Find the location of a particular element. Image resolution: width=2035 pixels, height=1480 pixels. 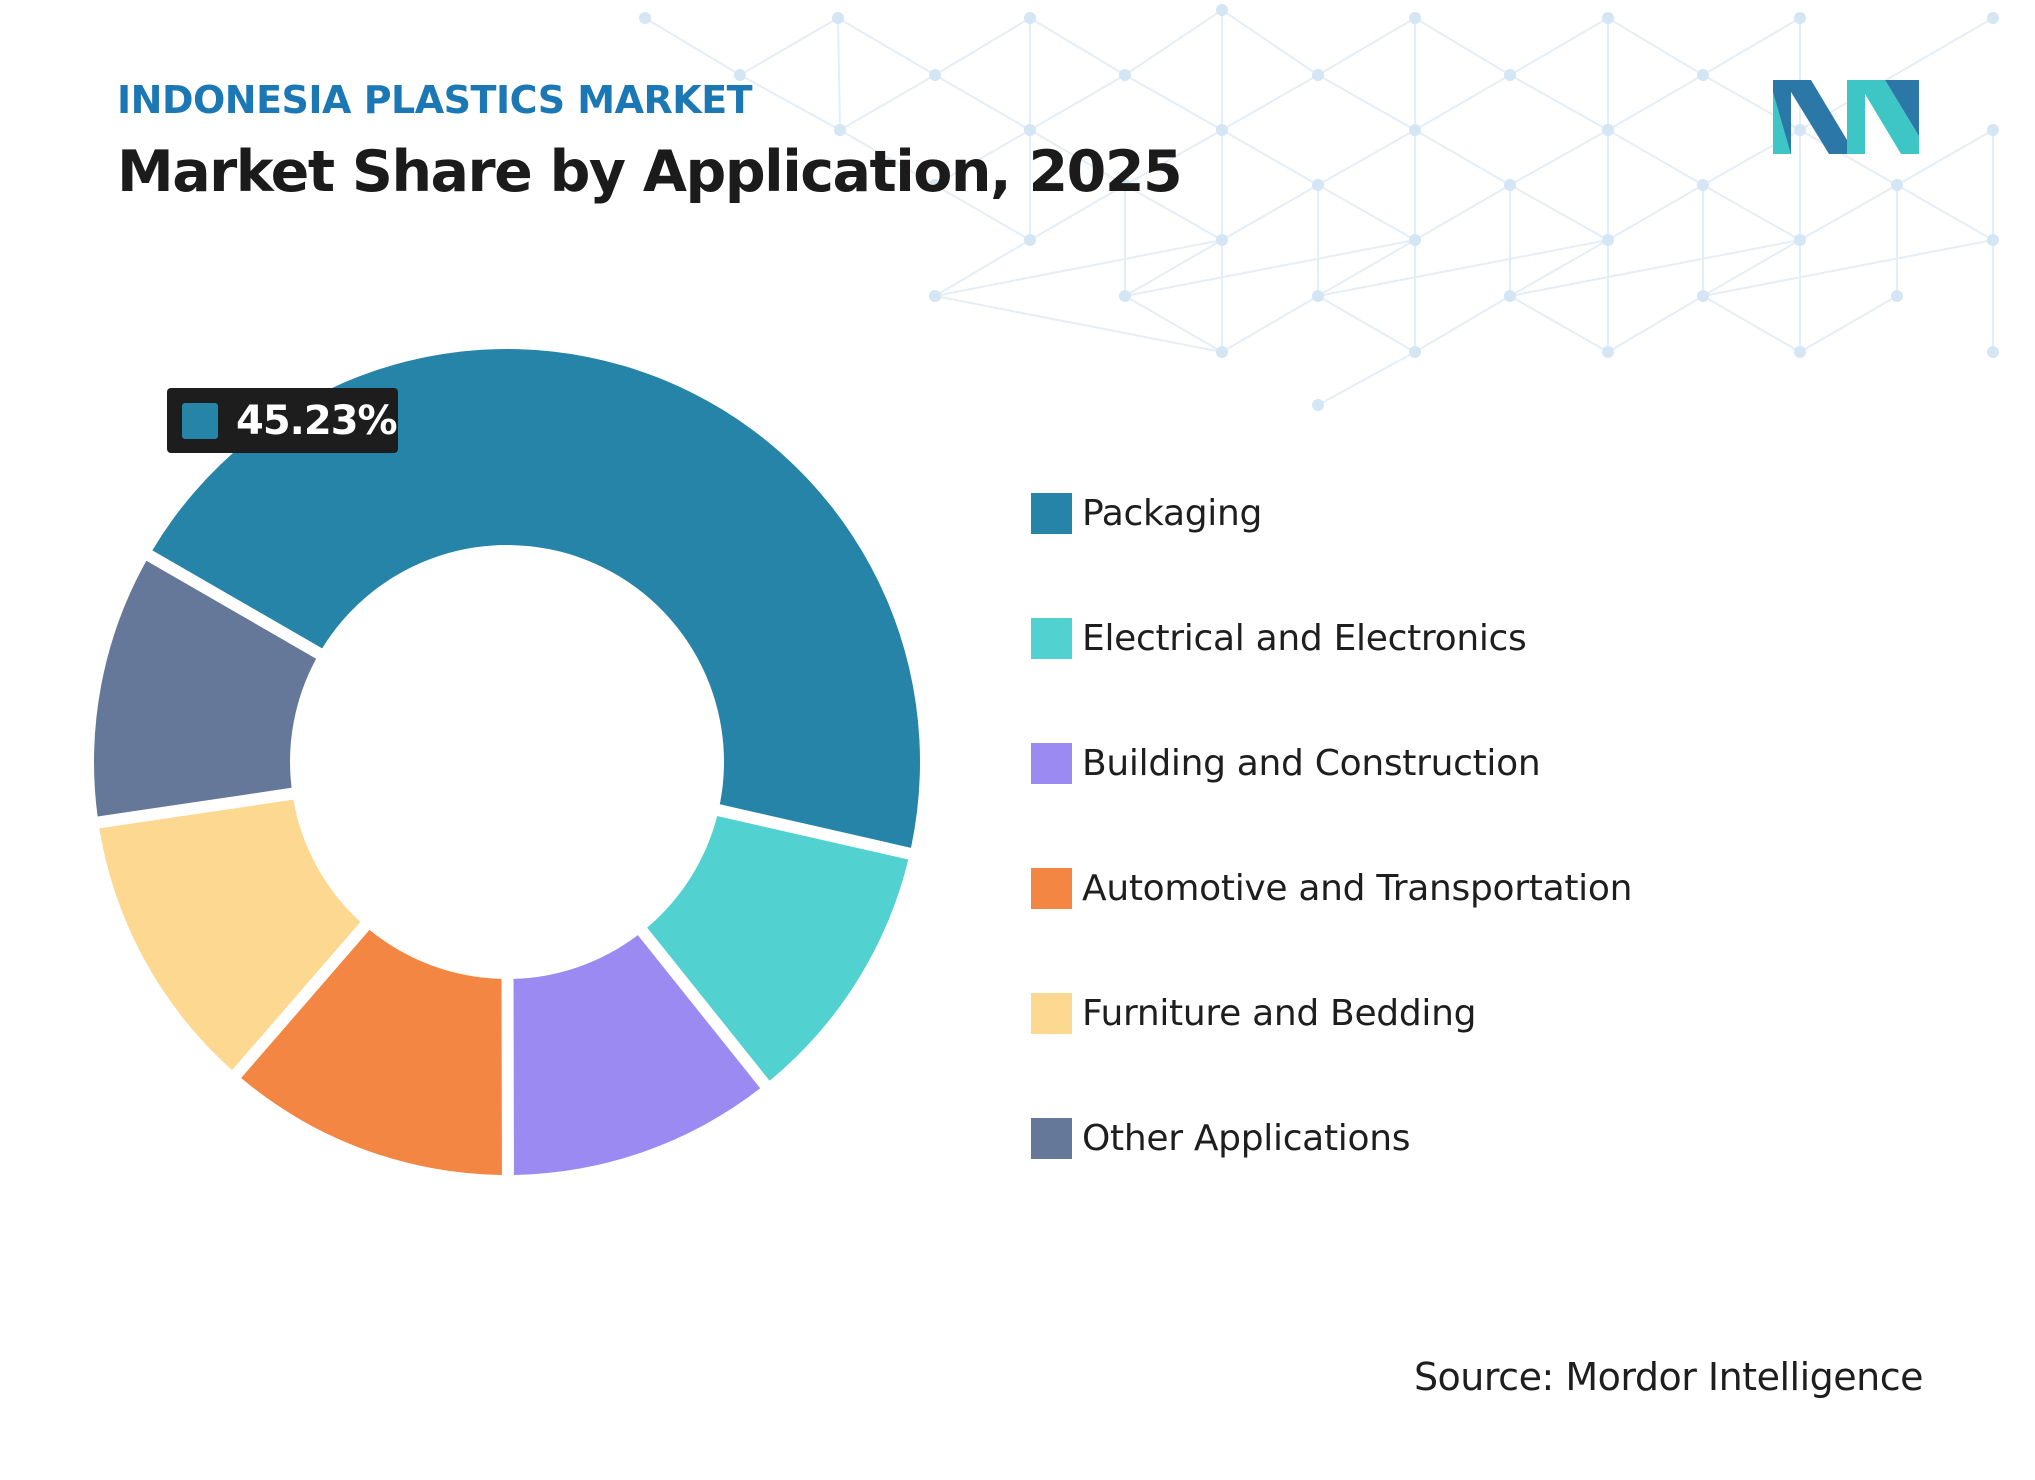

donut-slice-furniture-and-bedding is located at coordinates (230, 935).